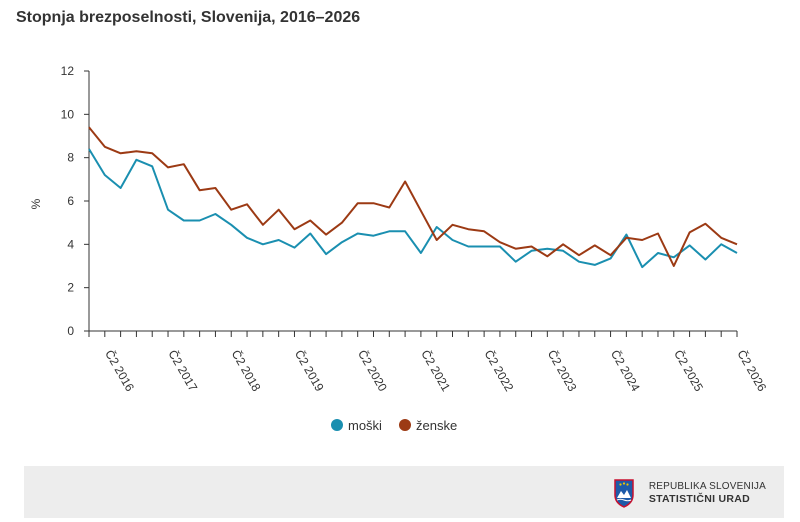  Describe the element at coordinates (626, 370) in the screenshot. I see `x-tick-label: Č2 2024` at that location.